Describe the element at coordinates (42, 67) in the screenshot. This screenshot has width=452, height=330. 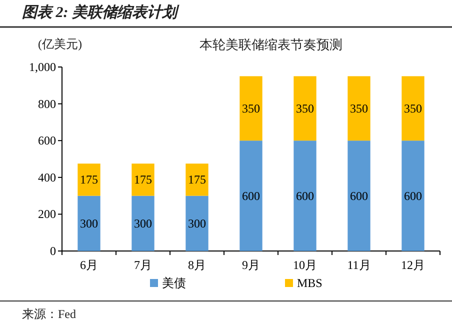
I see `y-tick-label: 1,000` at that location.